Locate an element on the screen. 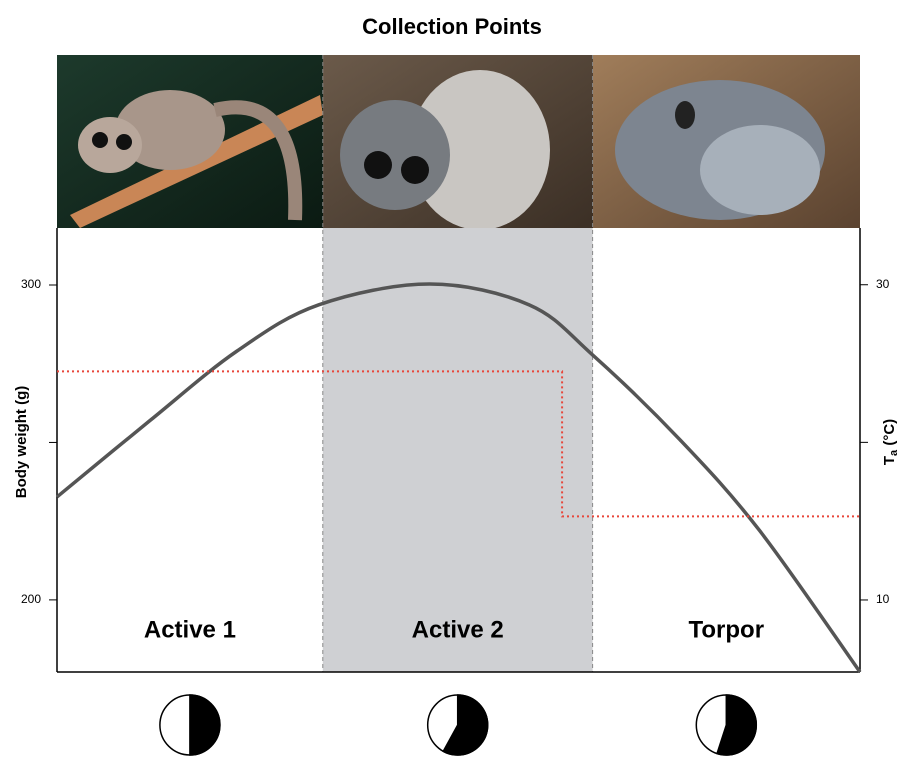 The width and height of the screenshot is (904, 759). y2-label-main: T is located at coordinates (889, 460).